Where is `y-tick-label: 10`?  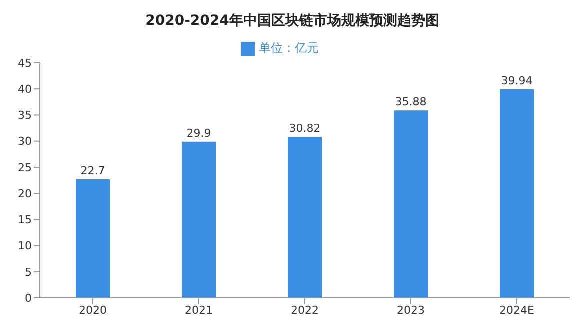
y-tick-label: 10 is located at coordinates (25, 246).